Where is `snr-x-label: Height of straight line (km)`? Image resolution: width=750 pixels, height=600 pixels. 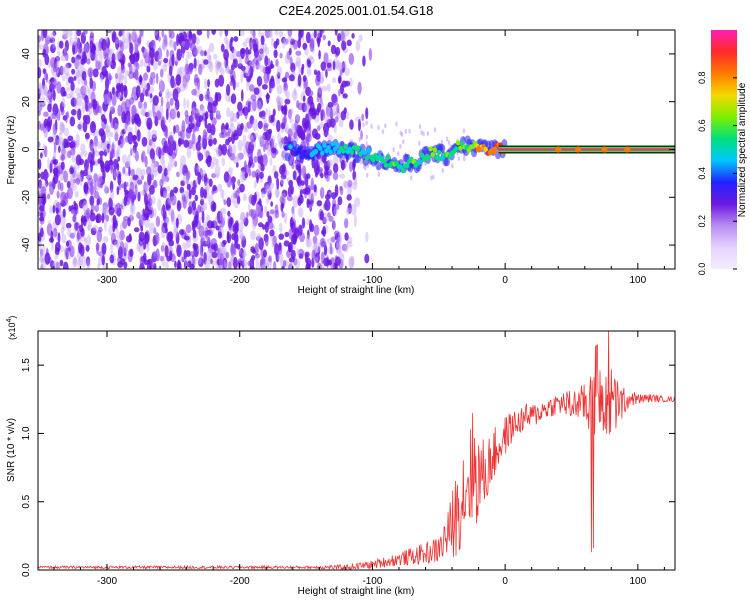
snr-x-label: Height of straight line (km) is located at coordinates (356, 591).